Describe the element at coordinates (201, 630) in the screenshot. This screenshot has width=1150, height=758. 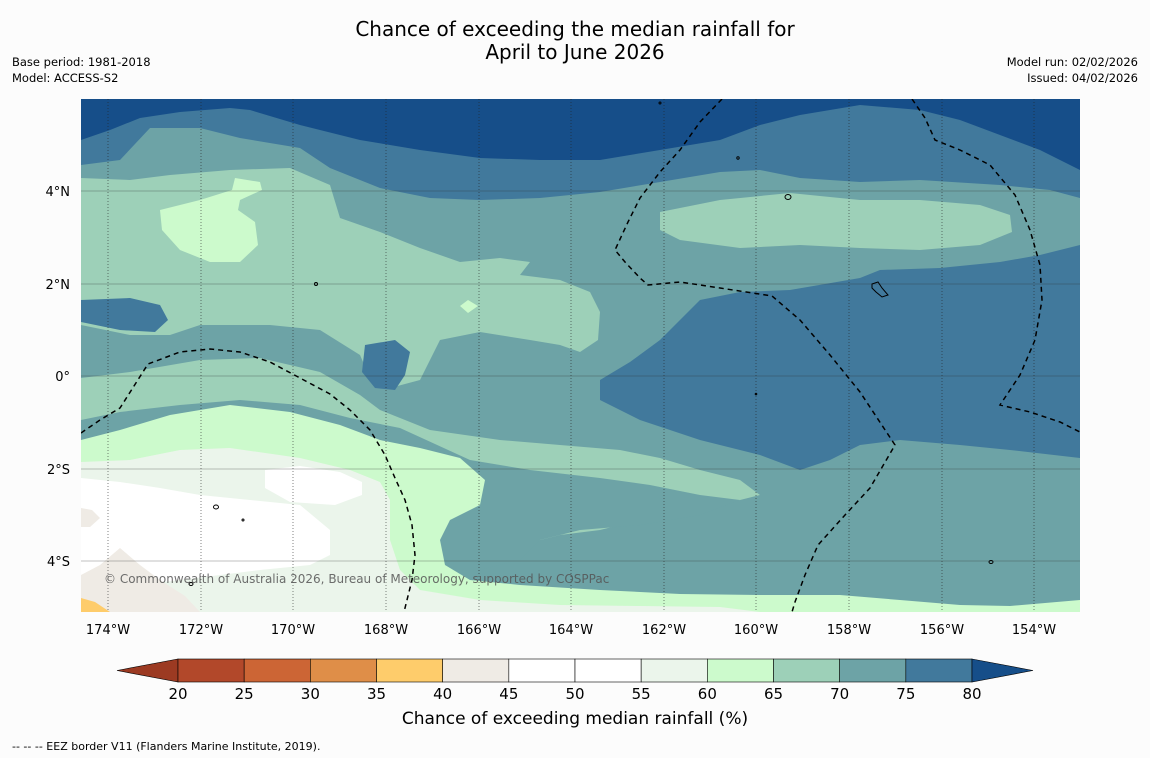
I see `lon-label: 172°W` at that location.